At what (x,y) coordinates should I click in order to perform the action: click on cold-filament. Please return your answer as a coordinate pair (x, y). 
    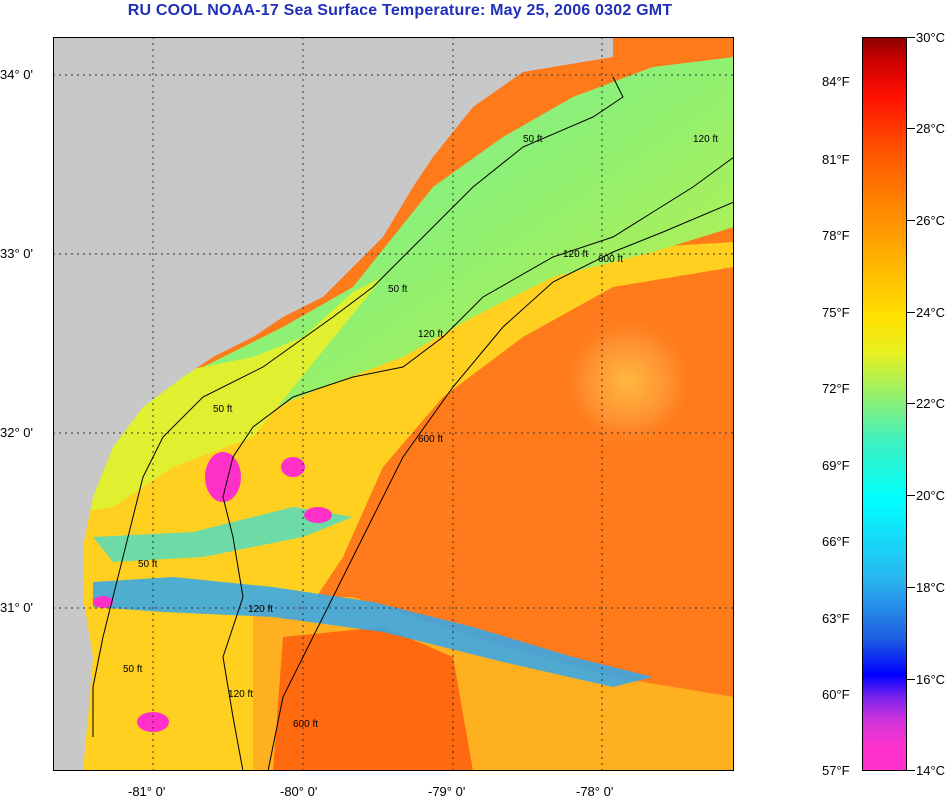
    Looking at the image, I should click on (373, 632).